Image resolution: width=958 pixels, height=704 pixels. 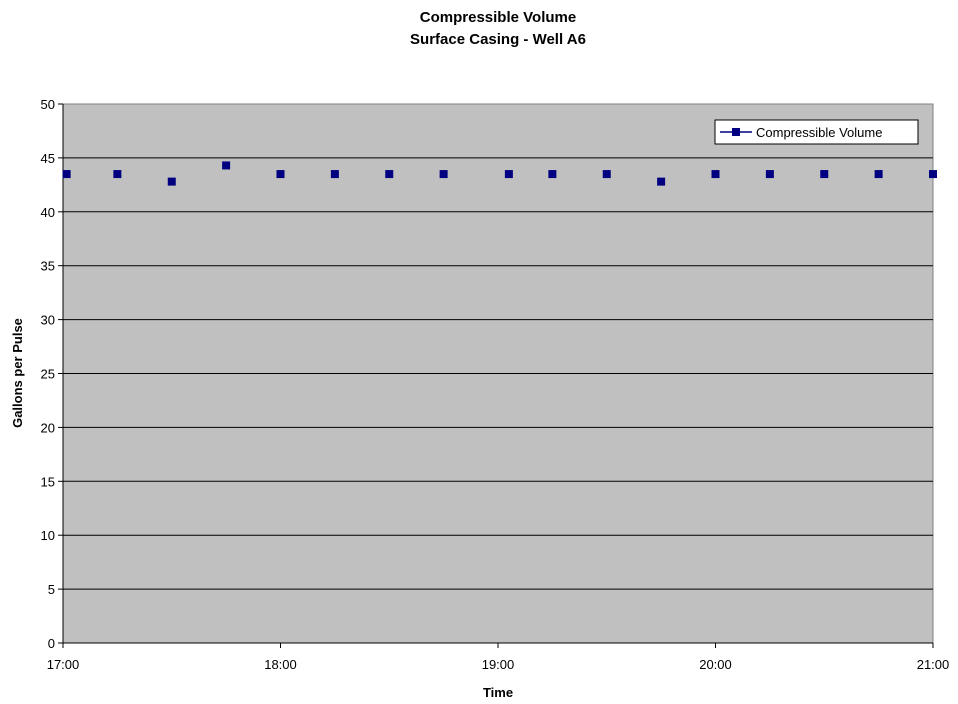 I want to click on y-tick-label: 35, so click(x=48, y=266).